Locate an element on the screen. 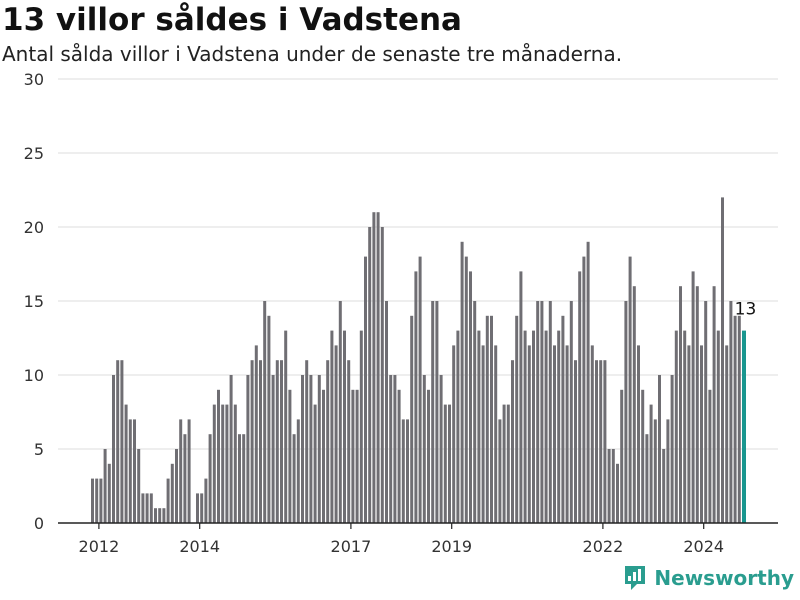  x-tick-label: 2012 is located at coordinates (99, 546).